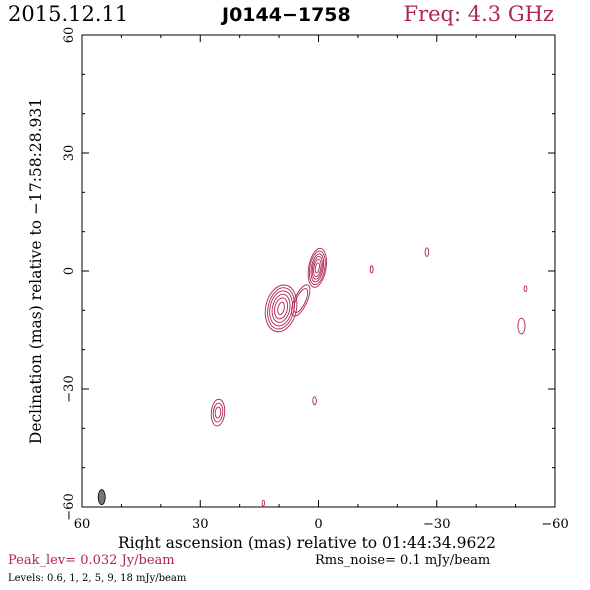  What do you see at coordinates (69, 35) in the screenshot?
I see `y-tick-label: 60` at bounding box center [69, 35].